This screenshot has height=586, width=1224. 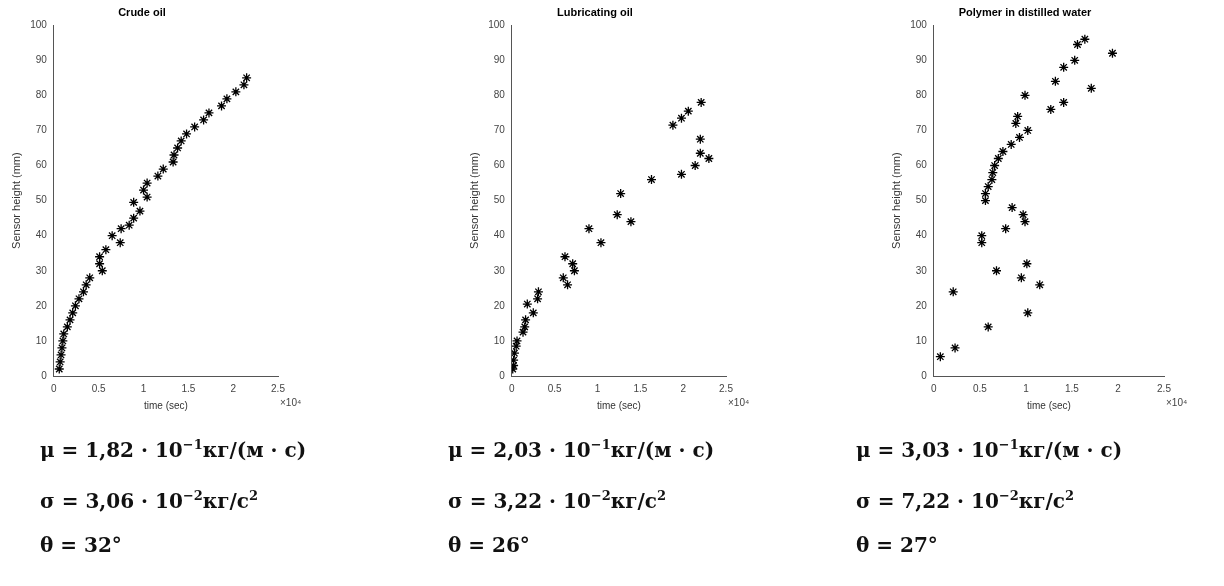 What do you see at coordinates (966, 500) in the screenshot?
I see `text: σ = 7,22 · 10$^{−2}$кг/с$^{2}$` at bounding box center [966, 500].